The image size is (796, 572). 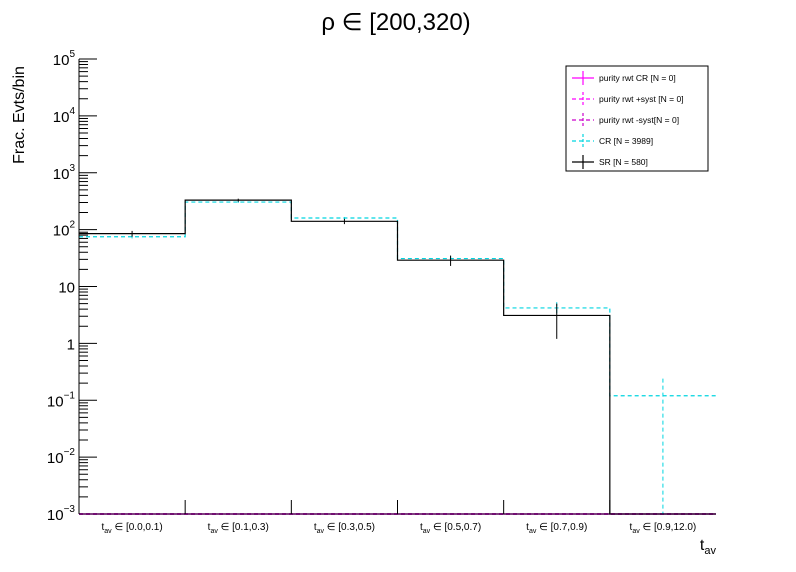 I want to click on x-tick-label: tav ∈ [0.5,0.7), so click(x=450, y=528).